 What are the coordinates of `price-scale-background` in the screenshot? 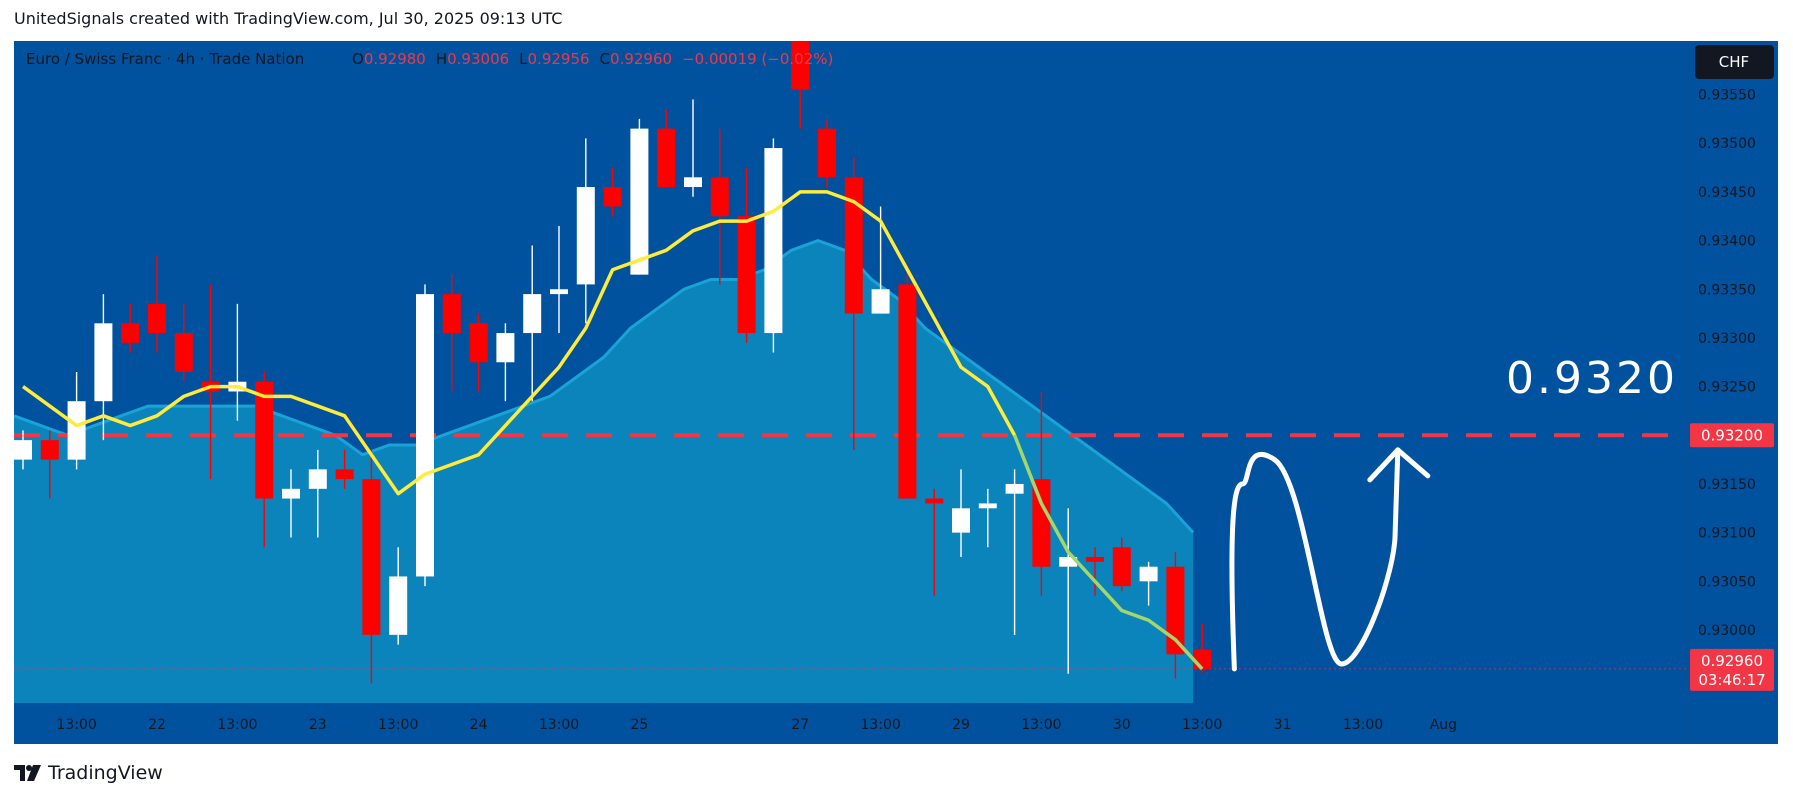 It's located at (1732, 392).